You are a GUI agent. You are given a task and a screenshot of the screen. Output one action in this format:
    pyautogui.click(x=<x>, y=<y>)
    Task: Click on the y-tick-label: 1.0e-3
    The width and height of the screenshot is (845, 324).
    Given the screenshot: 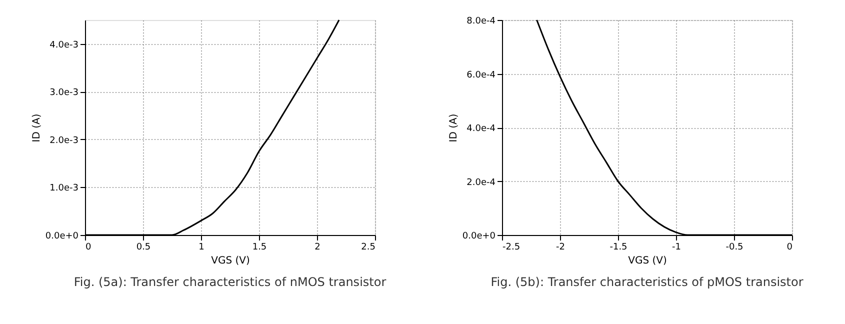 What is the action you would take?
    pyautogui.click(x=64, y=189)
    